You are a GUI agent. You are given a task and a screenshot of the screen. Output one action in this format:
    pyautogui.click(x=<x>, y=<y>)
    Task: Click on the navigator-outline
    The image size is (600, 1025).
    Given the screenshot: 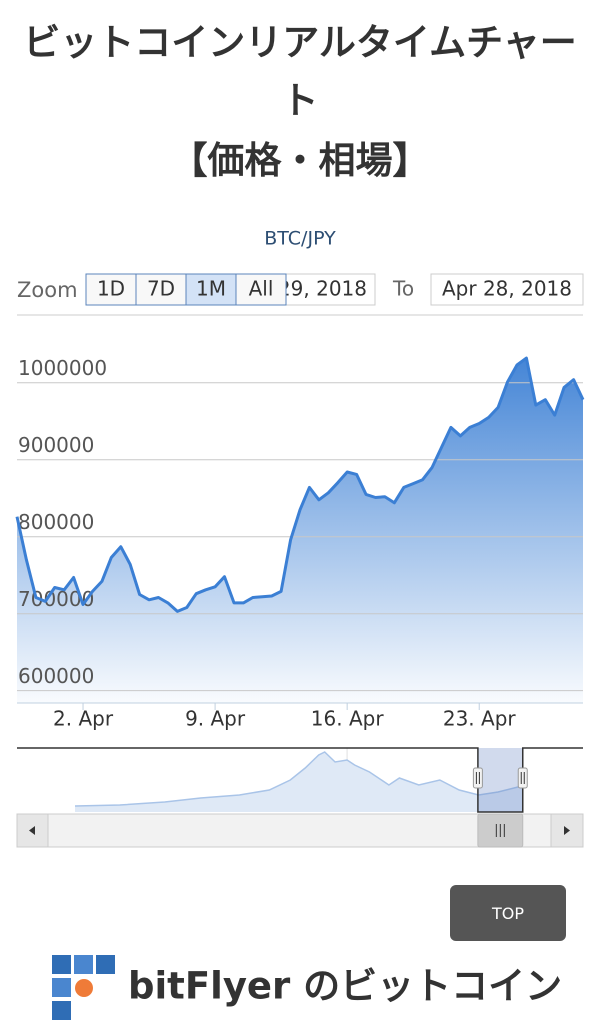 What is the action you would take?
    pyautogui.click(x=300, y=780)
    